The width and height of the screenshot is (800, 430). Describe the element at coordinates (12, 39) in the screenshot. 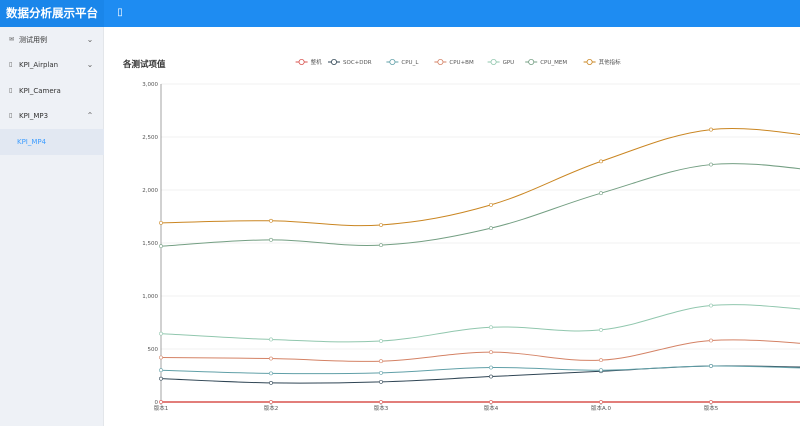

I see `envelope-icon: ✉` at that location.